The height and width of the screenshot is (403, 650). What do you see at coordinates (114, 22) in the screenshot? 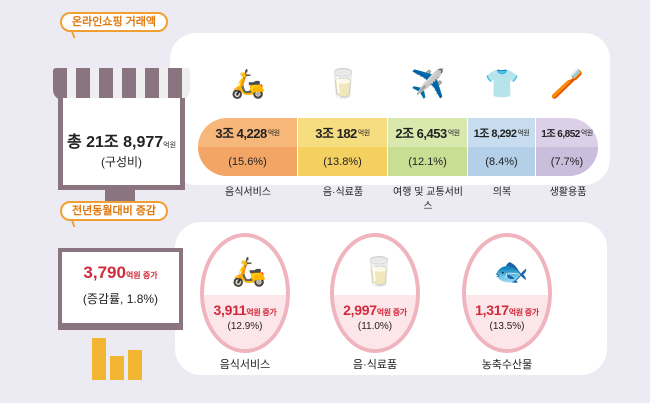
I see `section-tag-online-shopping: 온라인쇼핑 거래액` at bounding box center [114, 22].